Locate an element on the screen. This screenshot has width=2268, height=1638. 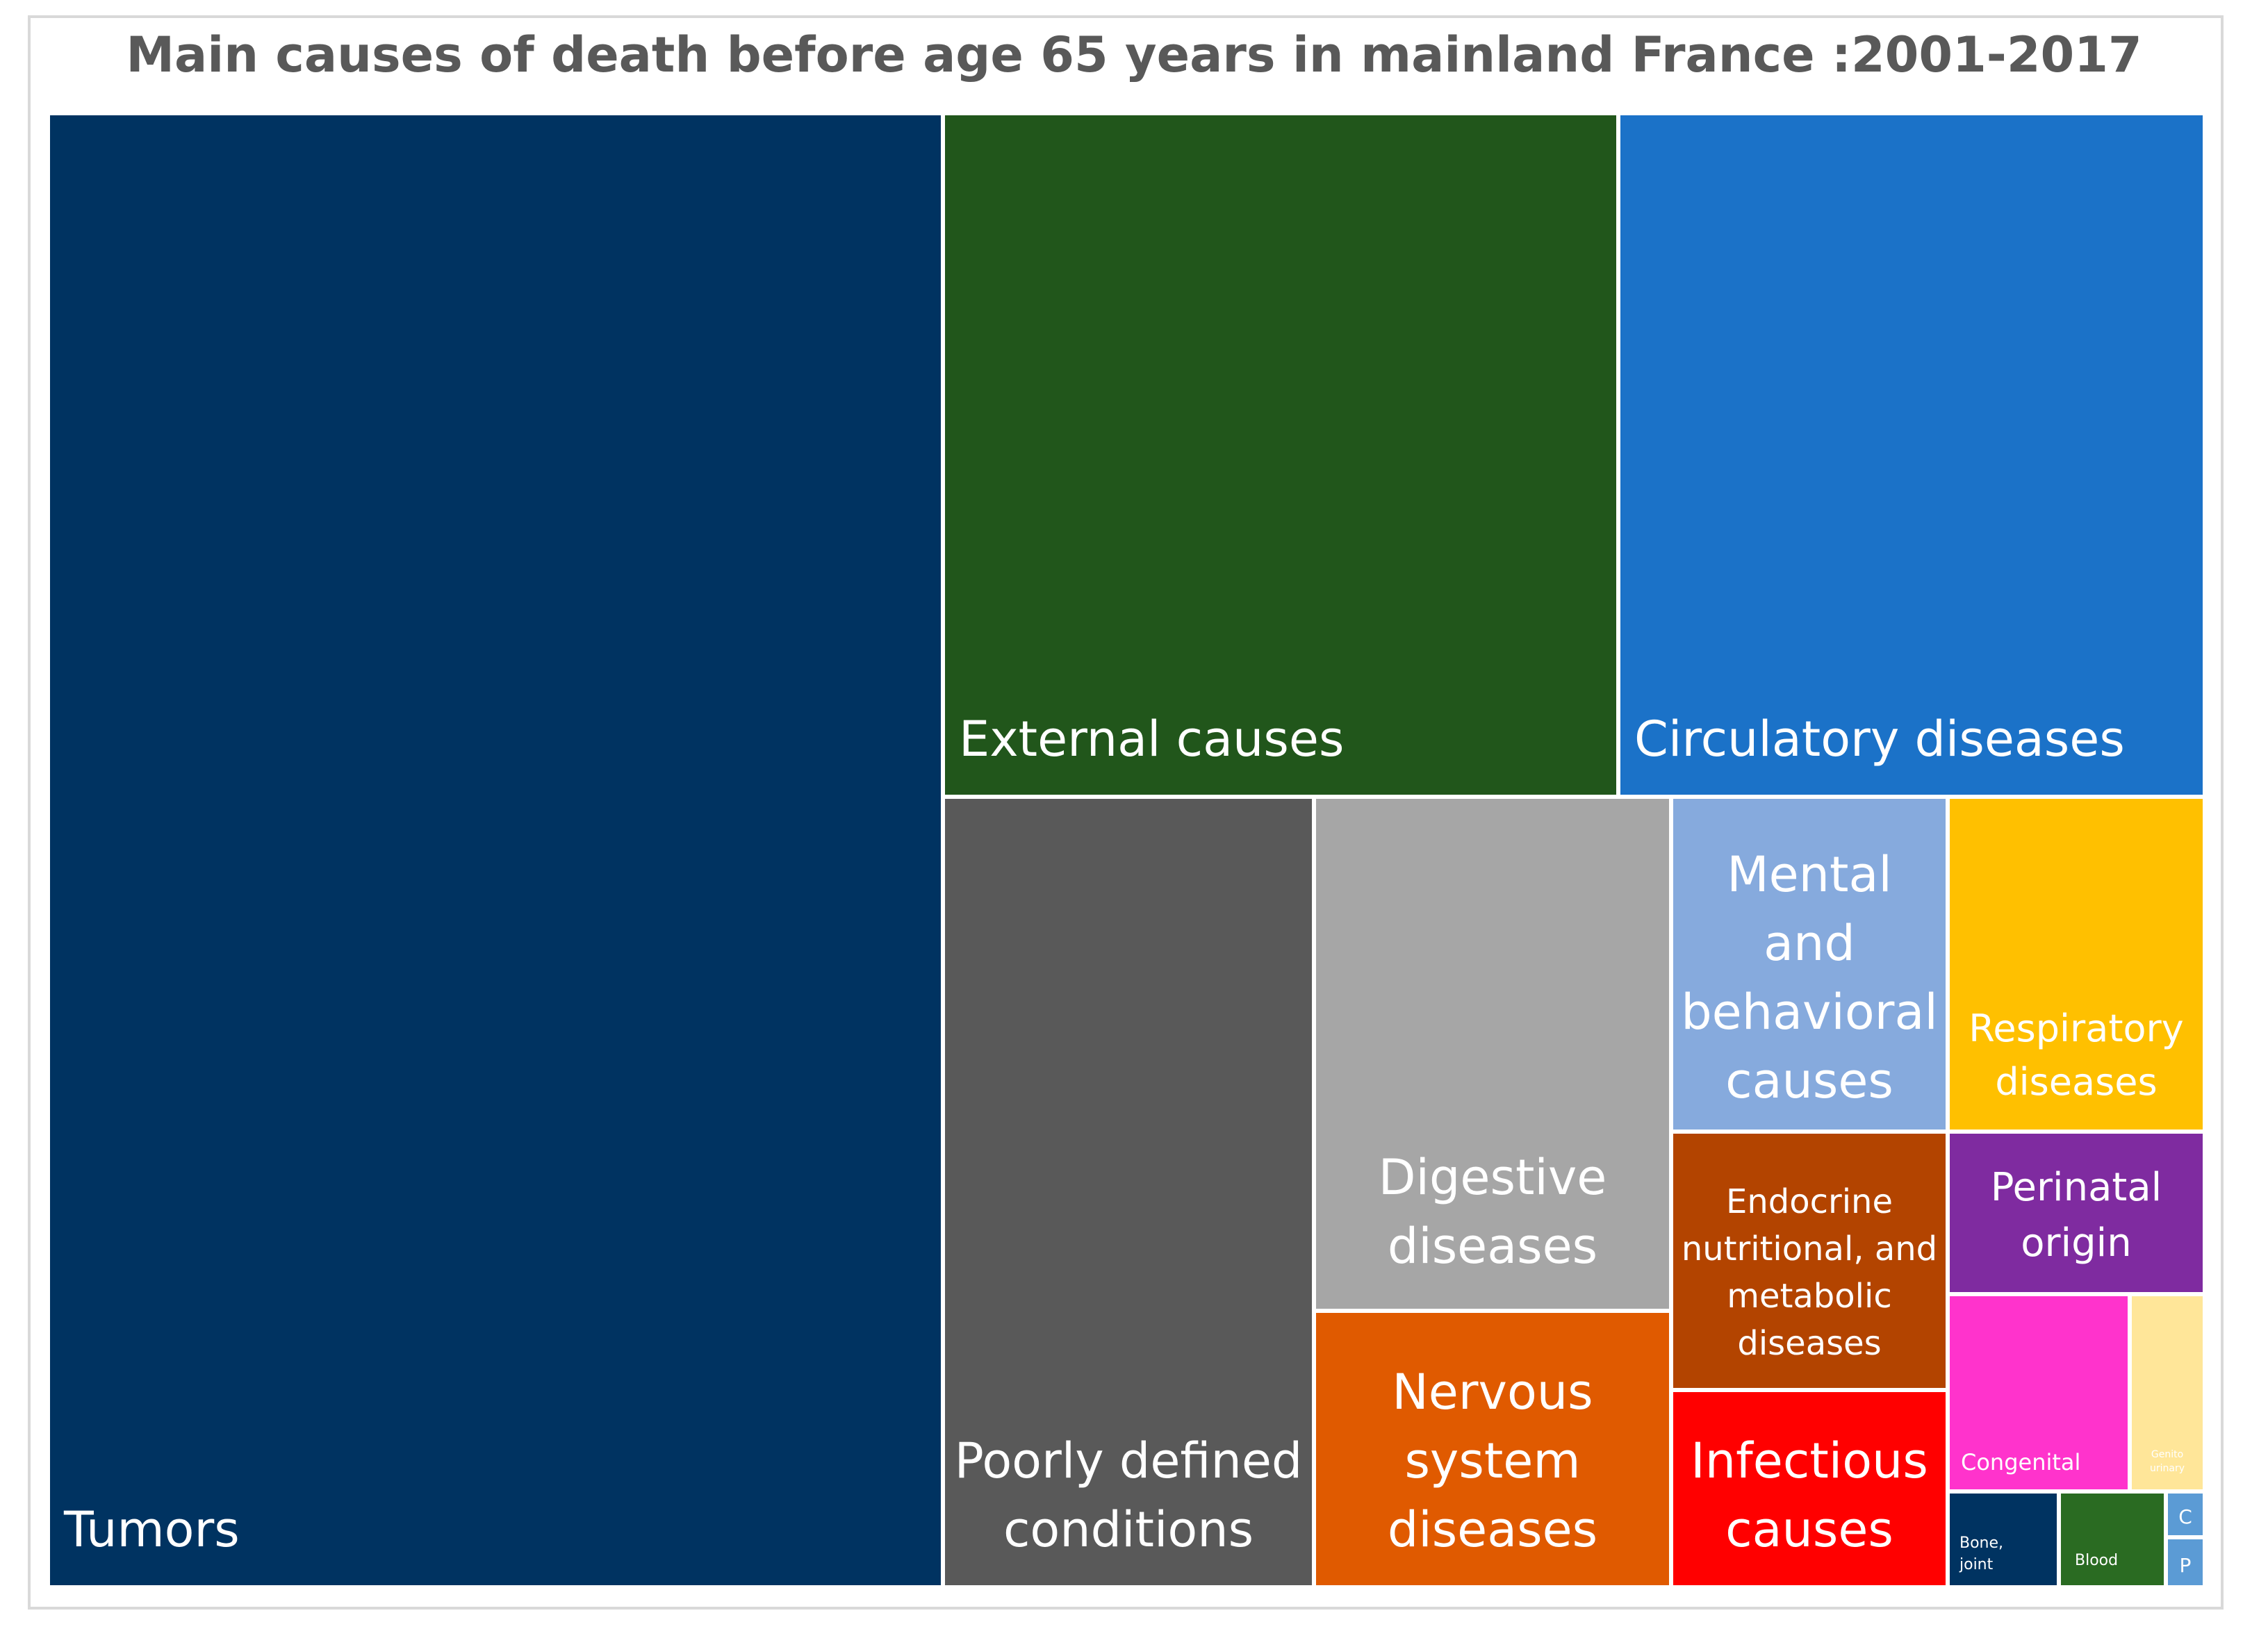
treemap-tile-mental-and-behavioral-causes: Mental and behavioral causes is located at coordinates (1809, 964).